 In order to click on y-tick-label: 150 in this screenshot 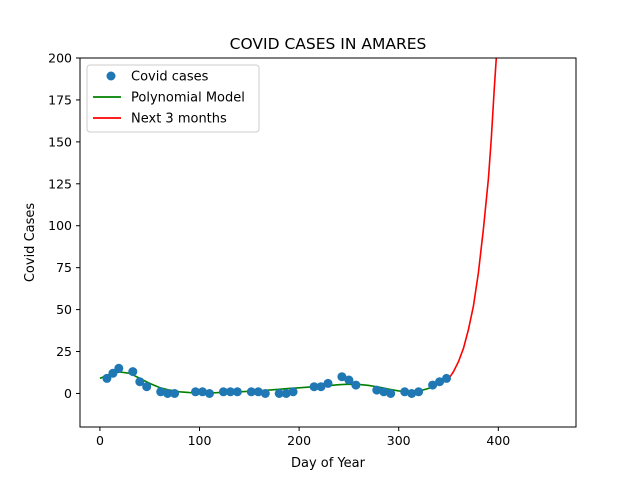, I will do `click(60, 141)`.